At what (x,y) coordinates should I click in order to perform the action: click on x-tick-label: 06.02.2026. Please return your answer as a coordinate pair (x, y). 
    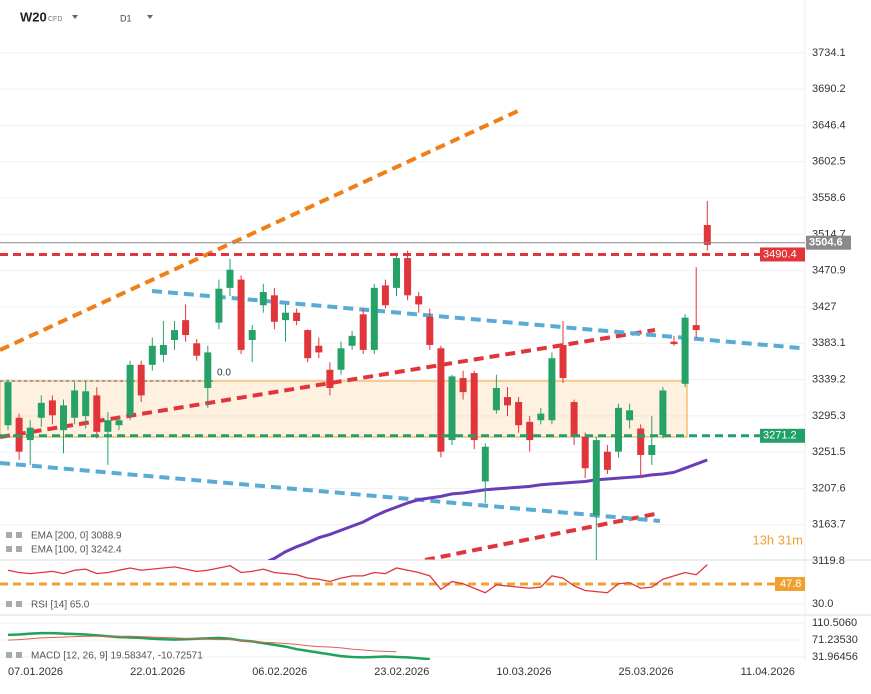
    Looking at the image, I should click on (279, 672).